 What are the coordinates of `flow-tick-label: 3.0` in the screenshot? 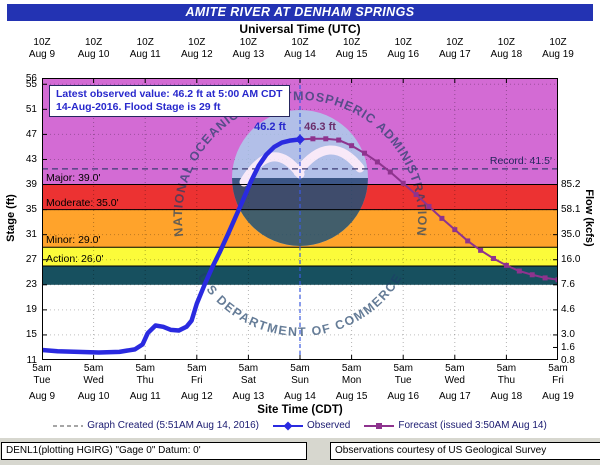 It's located at (568, 335).